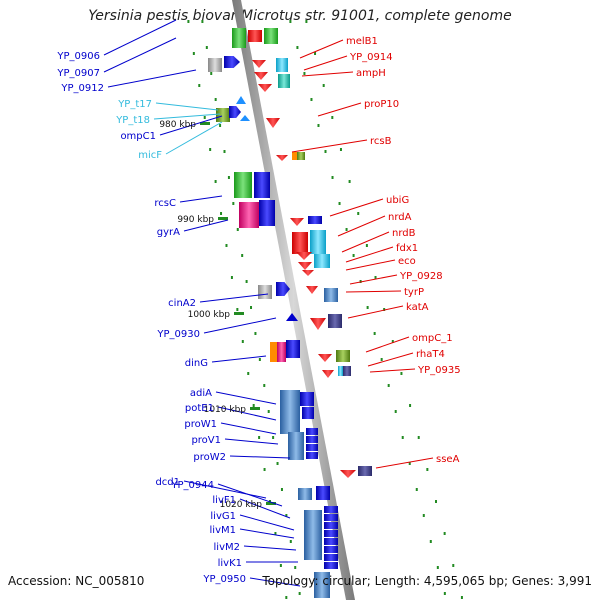 The image size is (600, 600). I want to click on gene-label-left: livK1, so click(230, 563).